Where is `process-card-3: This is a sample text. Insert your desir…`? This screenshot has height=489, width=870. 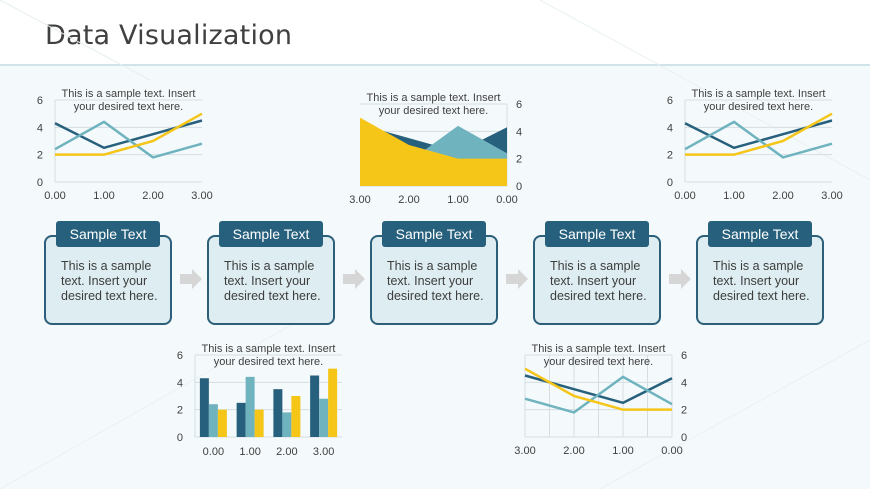
process-card-3: This is a sample text. Insert your desir… is located at coordinates (434, 280).